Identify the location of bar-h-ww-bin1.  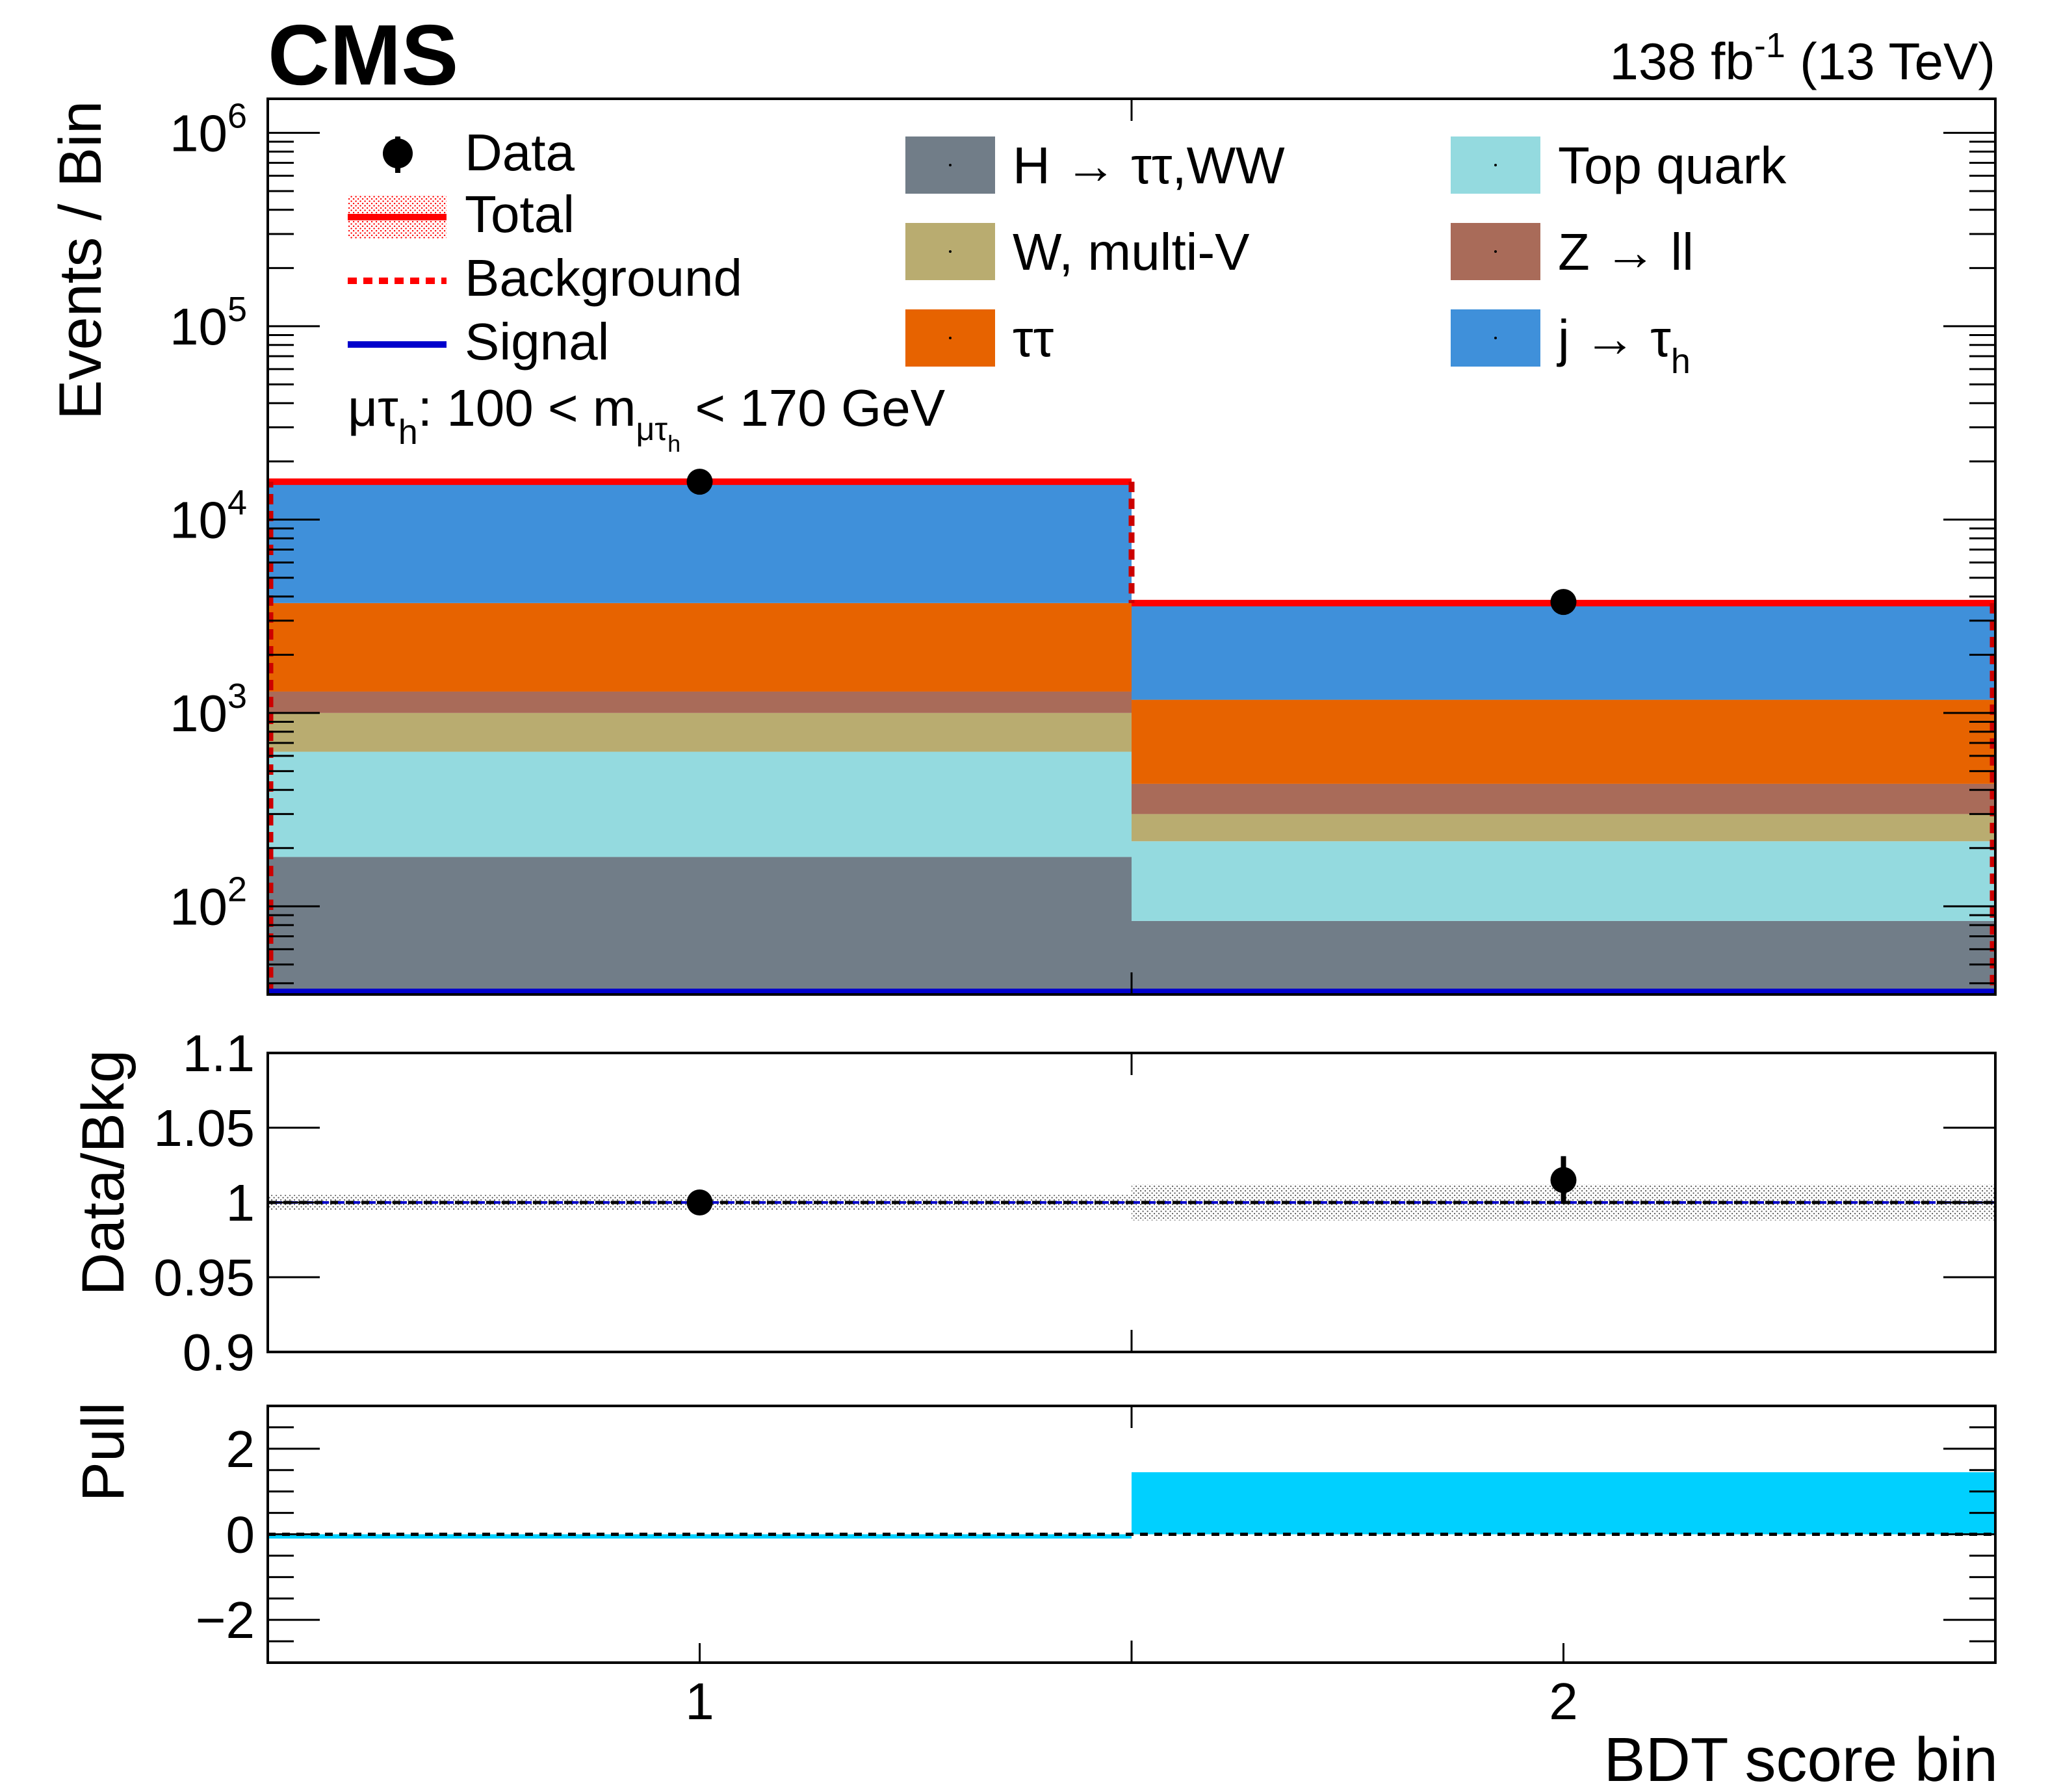
(700, 925).